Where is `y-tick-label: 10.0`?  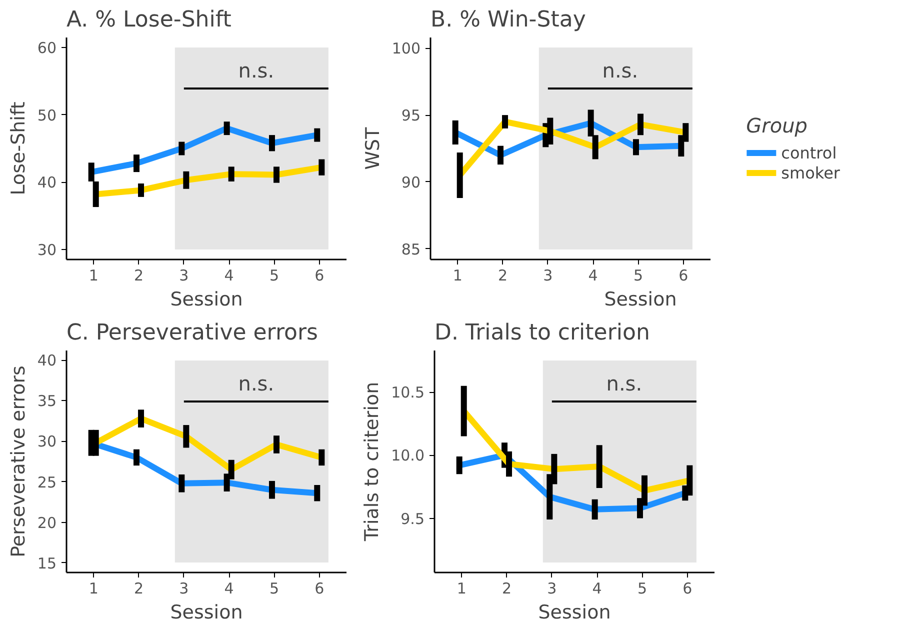
y-tick-label: 10.0 is located at coordinates (408, 455).